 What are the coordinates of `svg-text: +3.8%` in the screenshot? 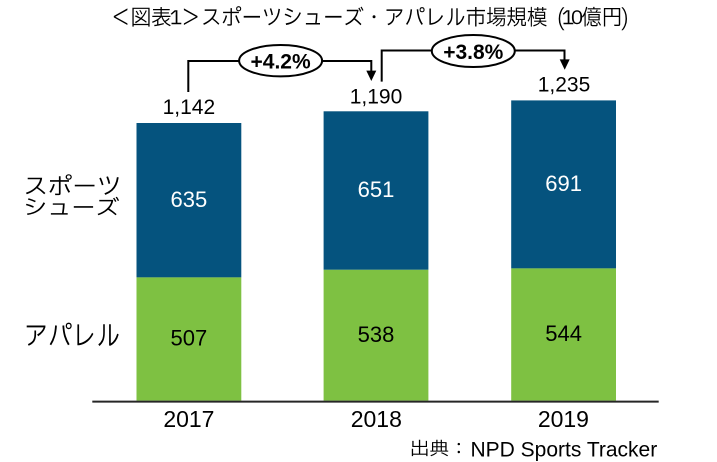 It's located at (473, 52).